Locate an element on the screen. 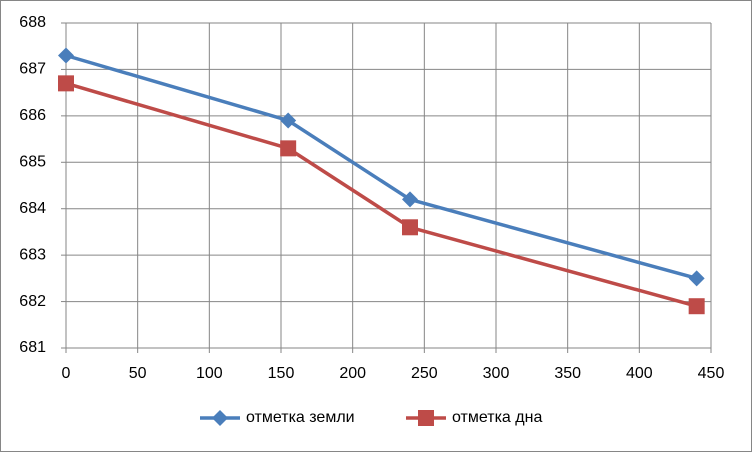 This screenshot has width=752, height=452. y-tick-label: 686 is located at coordinates (32, 115).